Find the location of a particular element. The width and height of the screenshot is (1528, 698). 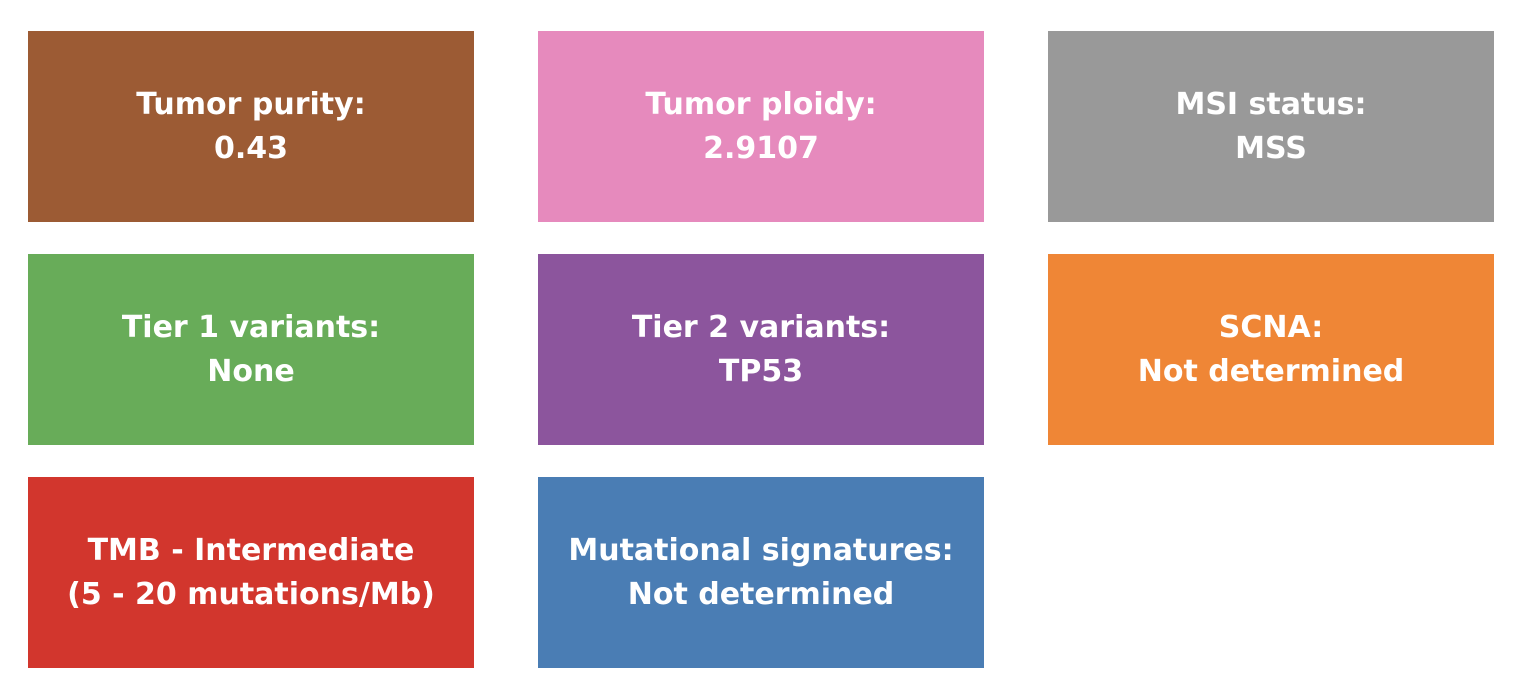

tmb-tile: TMB - Intermediate (5 - 20 mutations/Mb) is located at coordinates (251, 572).